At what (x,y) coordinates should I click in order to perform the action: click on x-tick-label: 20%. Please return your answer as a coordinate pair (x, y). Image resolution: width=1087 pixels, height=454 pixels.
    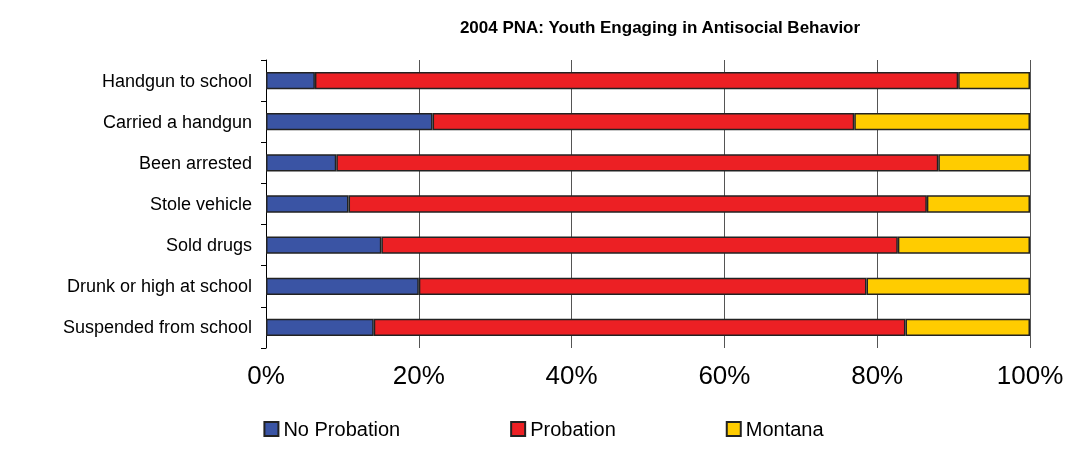
    Looking at the image, I should click on (418, 375).